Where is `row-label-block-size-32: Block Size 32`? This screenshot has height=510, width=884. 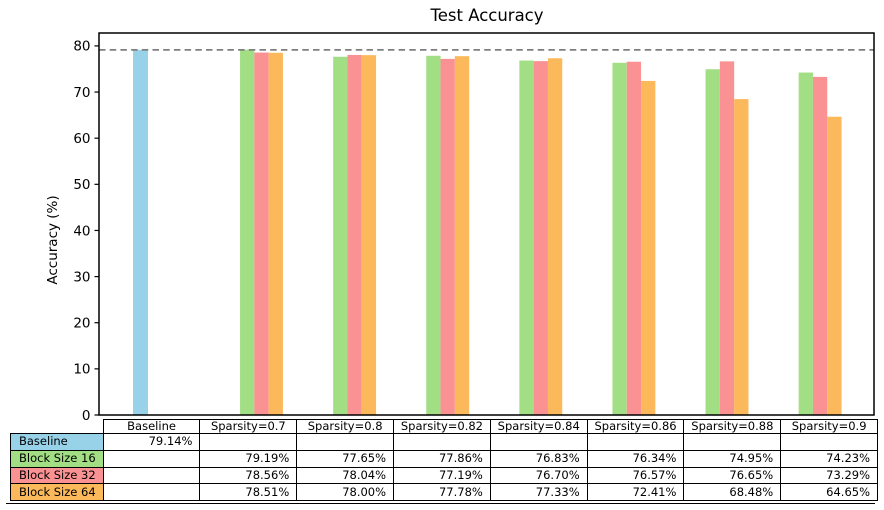
row-label-block-size-32: Block Size 32 is located at coordinates (57, 475).